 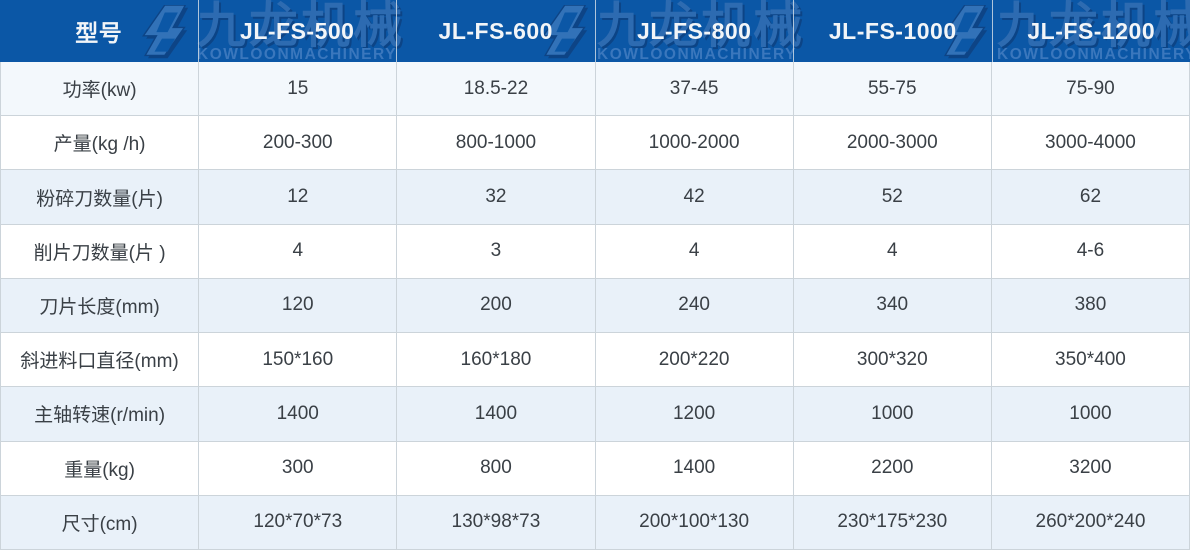 I want to click on table-row-blade-length: 刀片长度(mm) 120 200 240 340 380, so click(x=595, y=306).